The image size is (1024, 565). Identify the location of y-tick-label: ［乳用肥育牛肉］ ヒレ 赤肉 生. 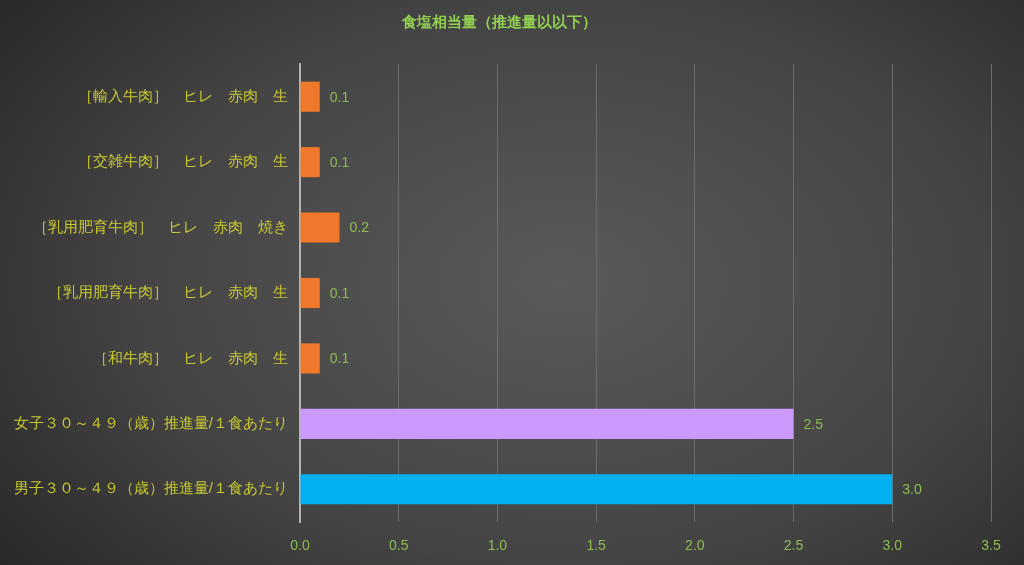
(168, 292).